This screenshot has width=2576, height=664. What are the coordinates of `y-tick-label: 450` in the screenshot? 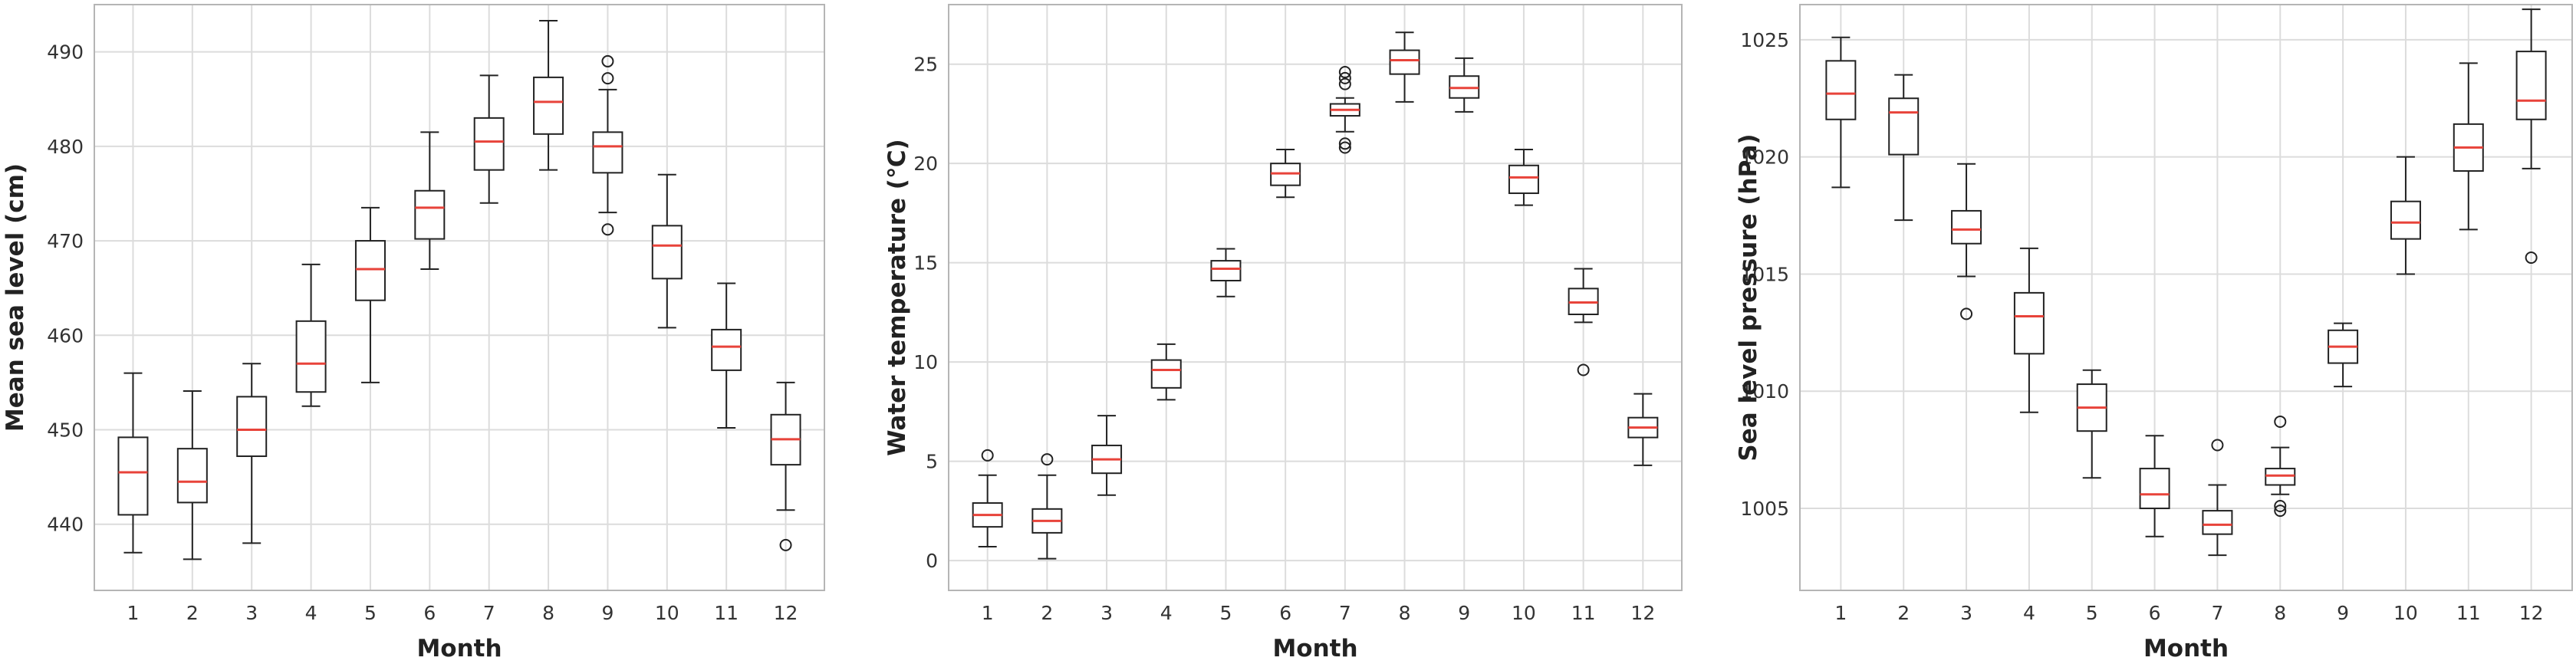 It's located at (65, 430).